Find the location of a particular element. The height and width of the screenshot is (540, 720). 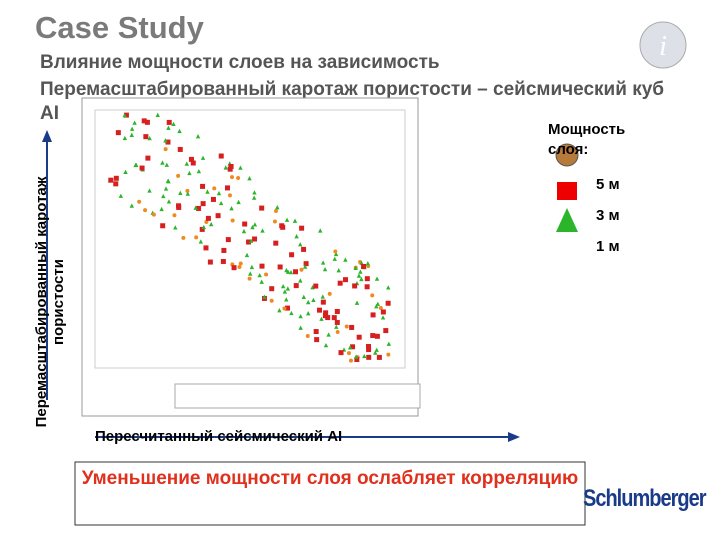

conclusion-box is located at coordinates (330, 493).